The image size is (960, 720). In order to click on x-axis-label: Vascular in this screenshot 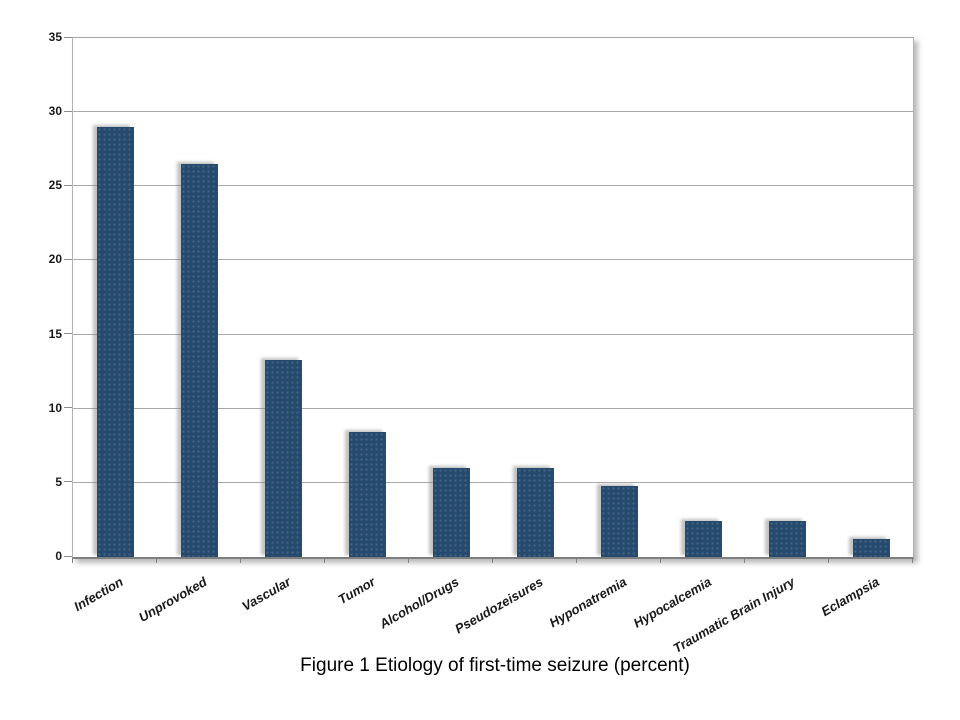, I will do `click(266, 594)`.